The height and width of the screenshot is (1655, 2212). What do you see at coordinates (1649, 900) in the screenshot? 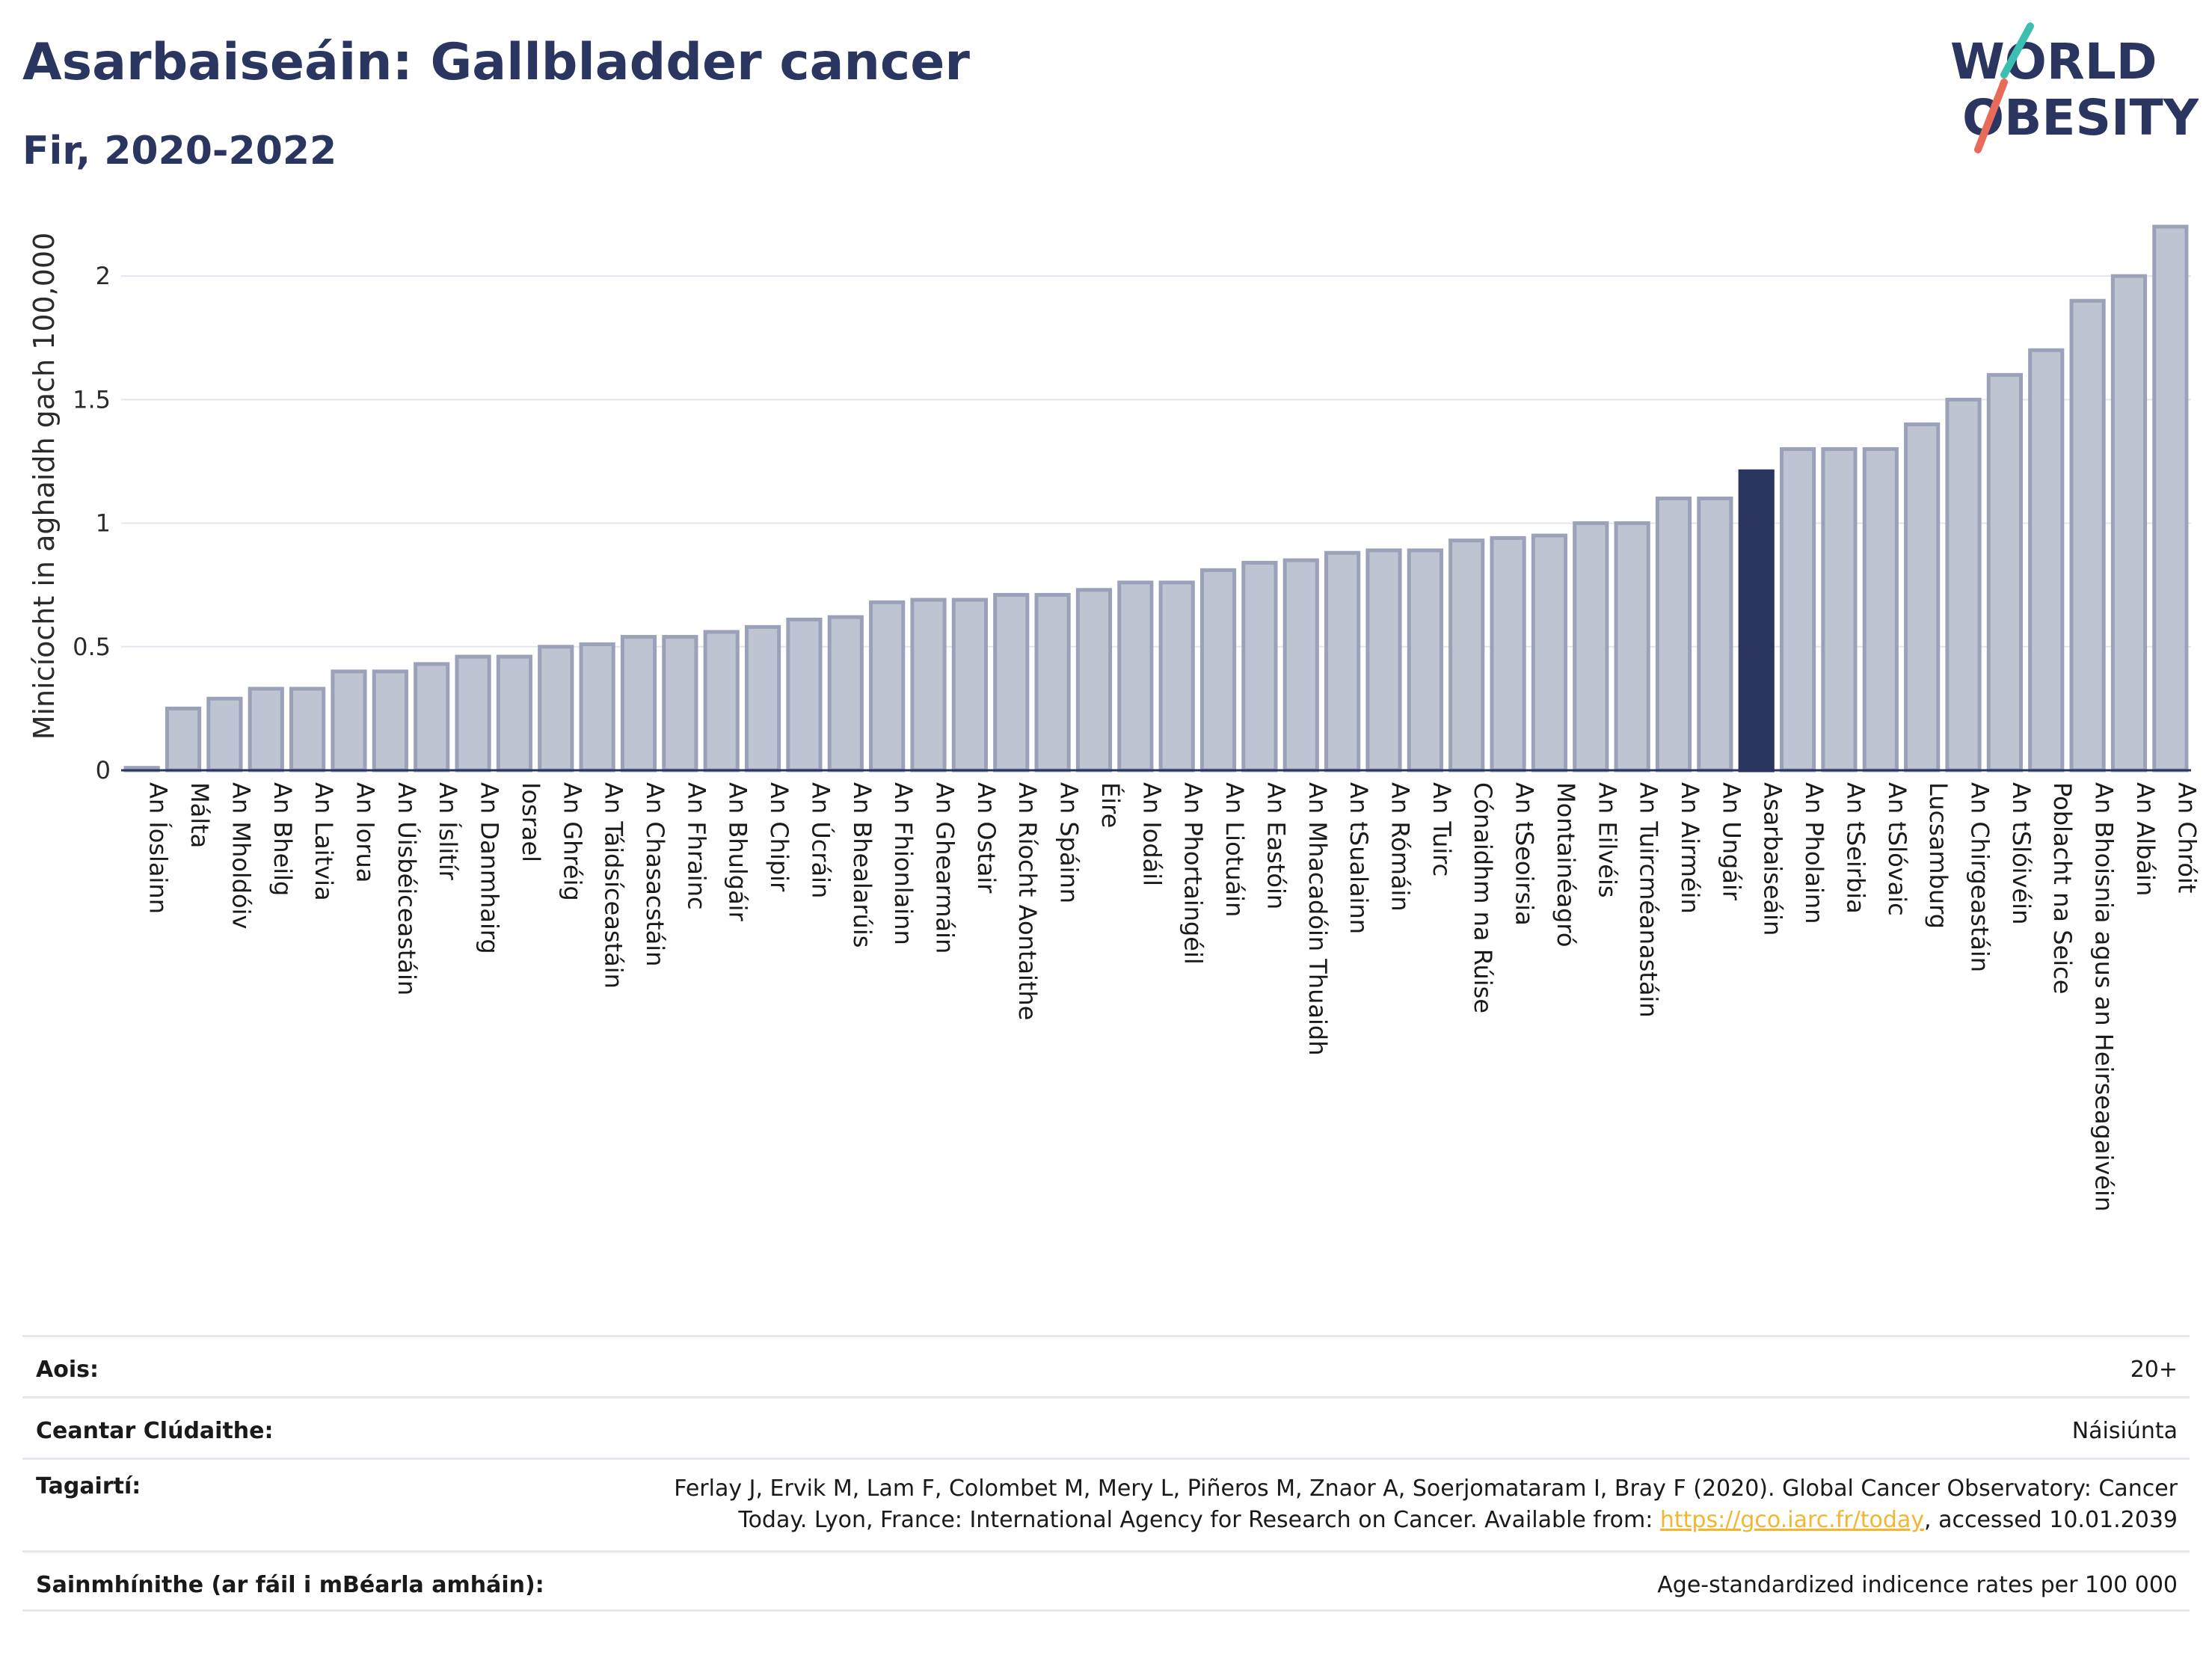
I see `x-tick-label: An Tuircméanastáin` at bounding box center [1649, 900].